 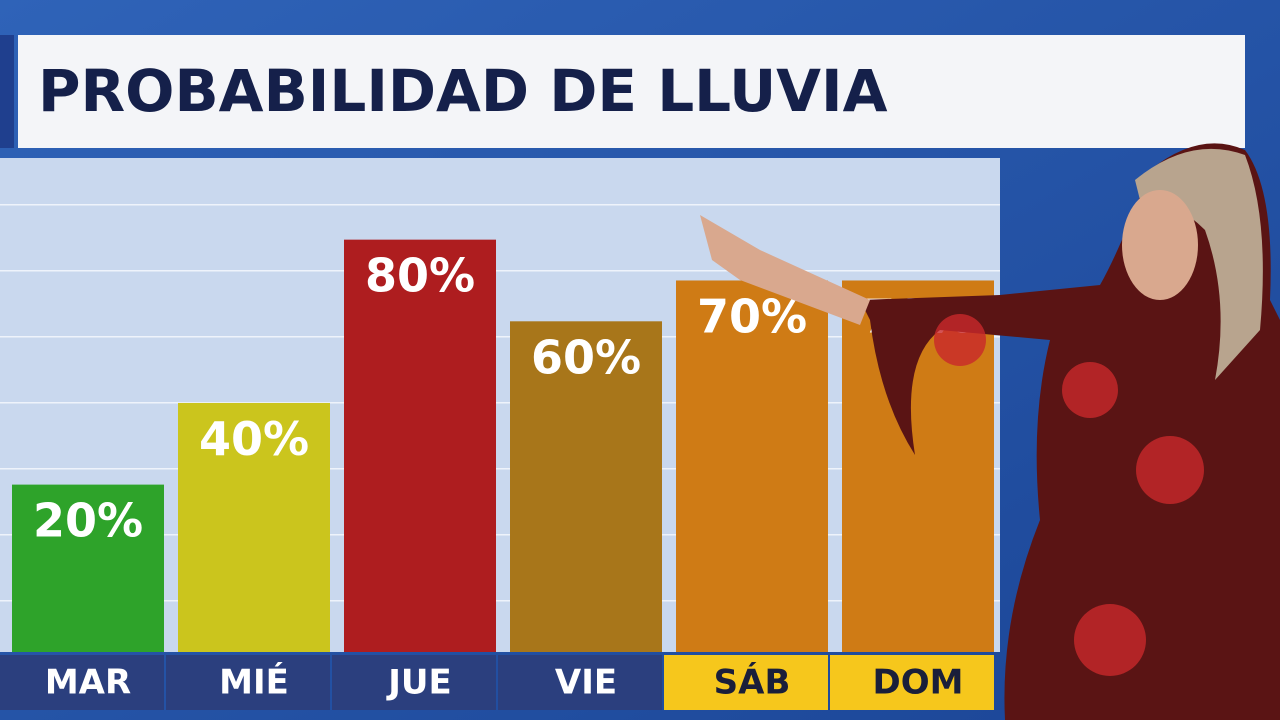 I want to click on value-label: 60%, so click(x=586, y=357).